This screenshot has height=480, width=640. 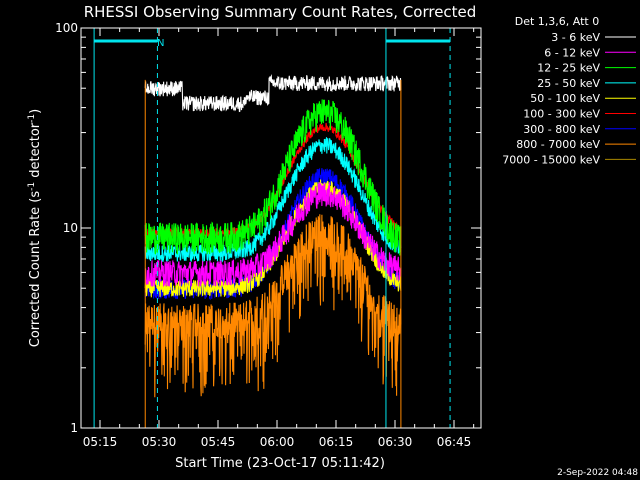 What do you see at coordinates (74, 428) in the screenshot?
I see `y-tick-label: 1` at bounding box center [74, 428].